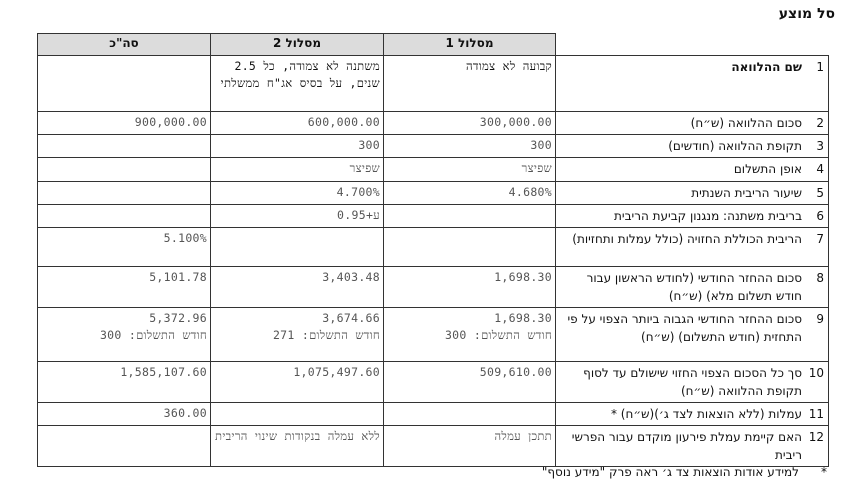 The height and width of the screenshot is (500, 857). Describe the element at coordinates (515, 372) in the screenshot. I see `track1-value: 509,610.00` at that location.